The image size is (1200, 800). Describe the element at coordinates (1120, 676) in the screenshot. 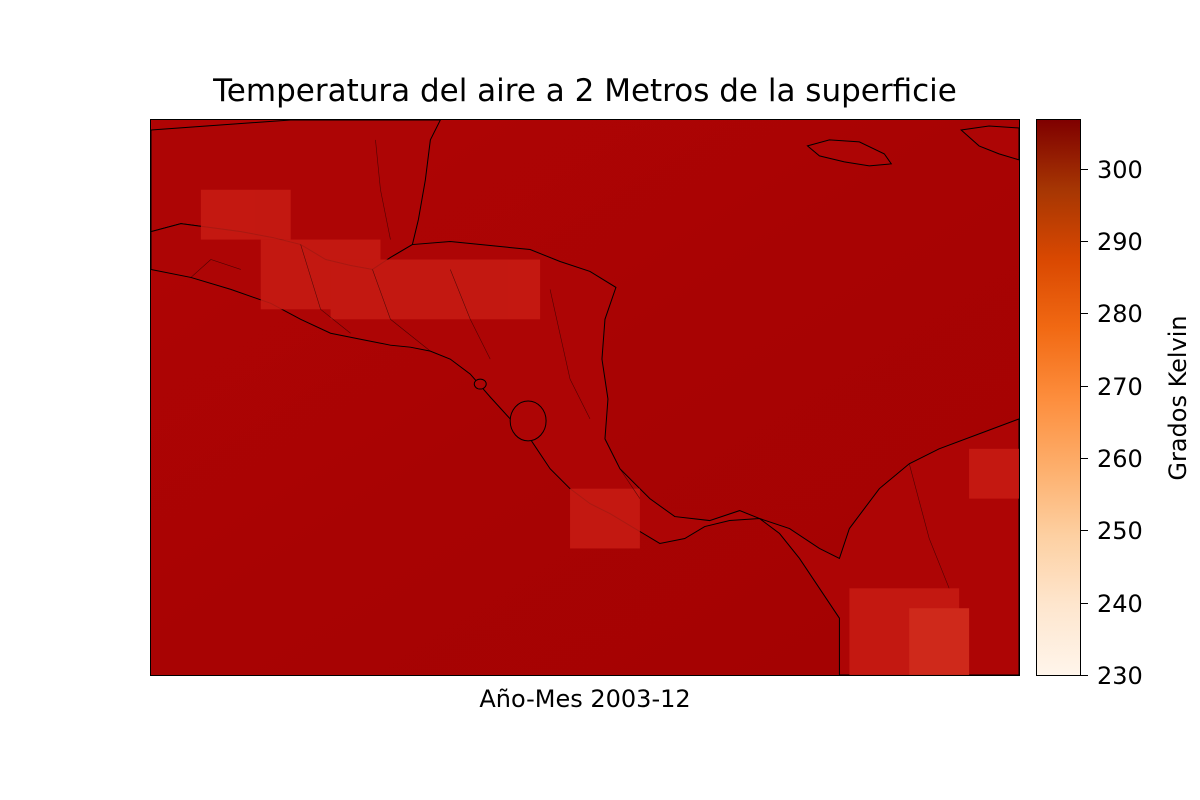

I see `colorbar-tick-label: 230` at that location.